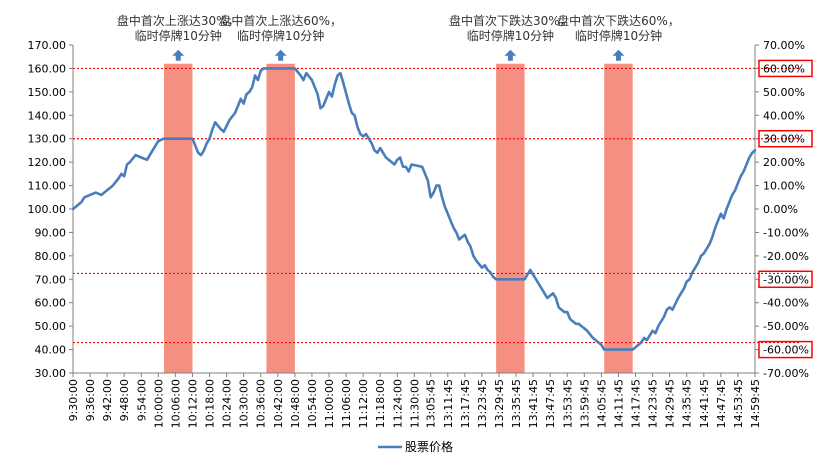 The height and width of the screenshot is (467, 831). Describe the element at coordinates (175, 403) in the screenshot. I see `x-tick-label: 10:06:00` at that location.